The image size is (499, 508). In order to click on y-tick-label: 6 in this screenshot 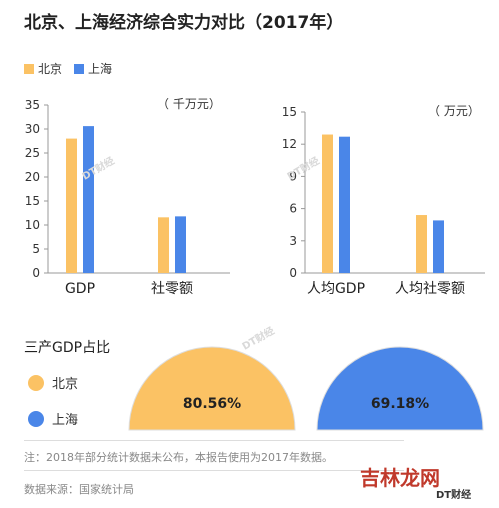, I will do `click(293, 209)`.